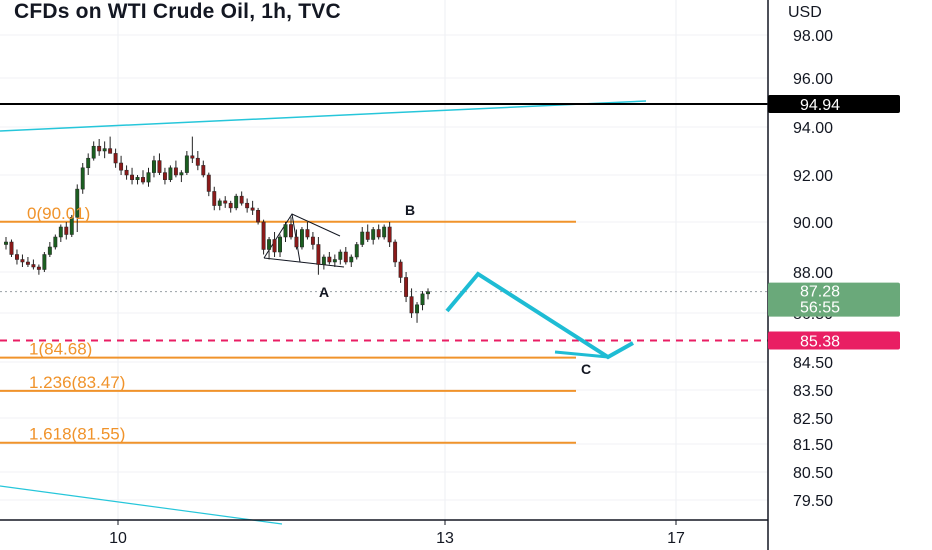 This screenshot has width=932, height=550. Describe the element at coordinates (813, 36) in the screenshot. I see `price-tick-label: 98.00` at that location.